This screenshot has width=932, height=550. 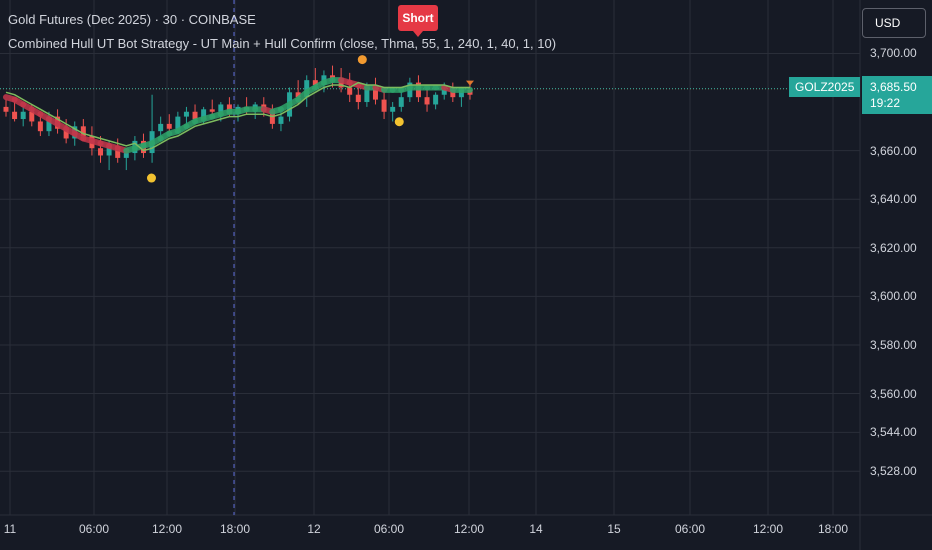 What do you see at coordinates (893, 393) in the screenshot?
I see `price-tick-label: 3,560.00` at bounding box center [893, 393].